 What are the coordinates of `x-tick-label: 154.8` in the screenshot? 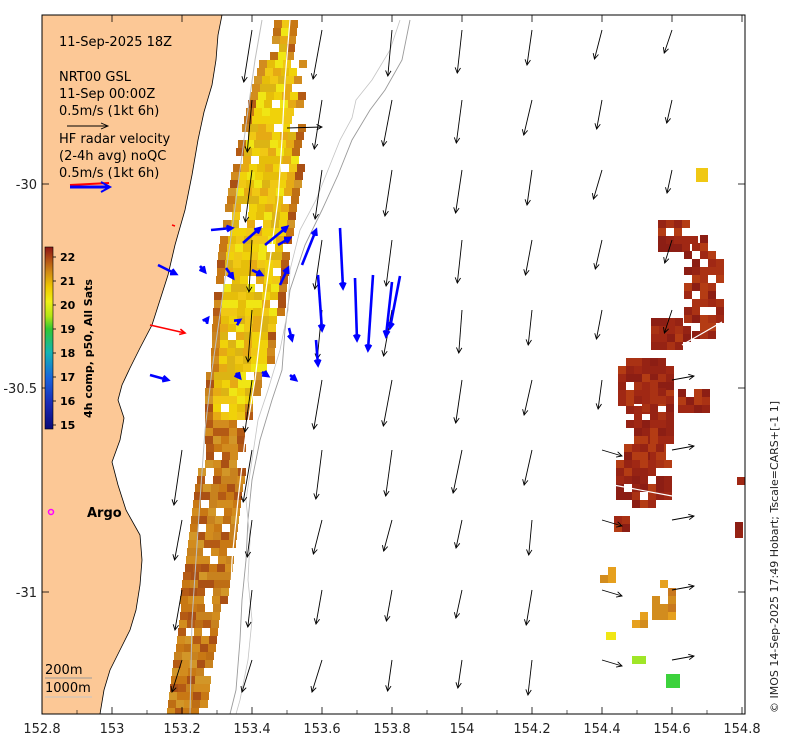 It's located at (741, 729).